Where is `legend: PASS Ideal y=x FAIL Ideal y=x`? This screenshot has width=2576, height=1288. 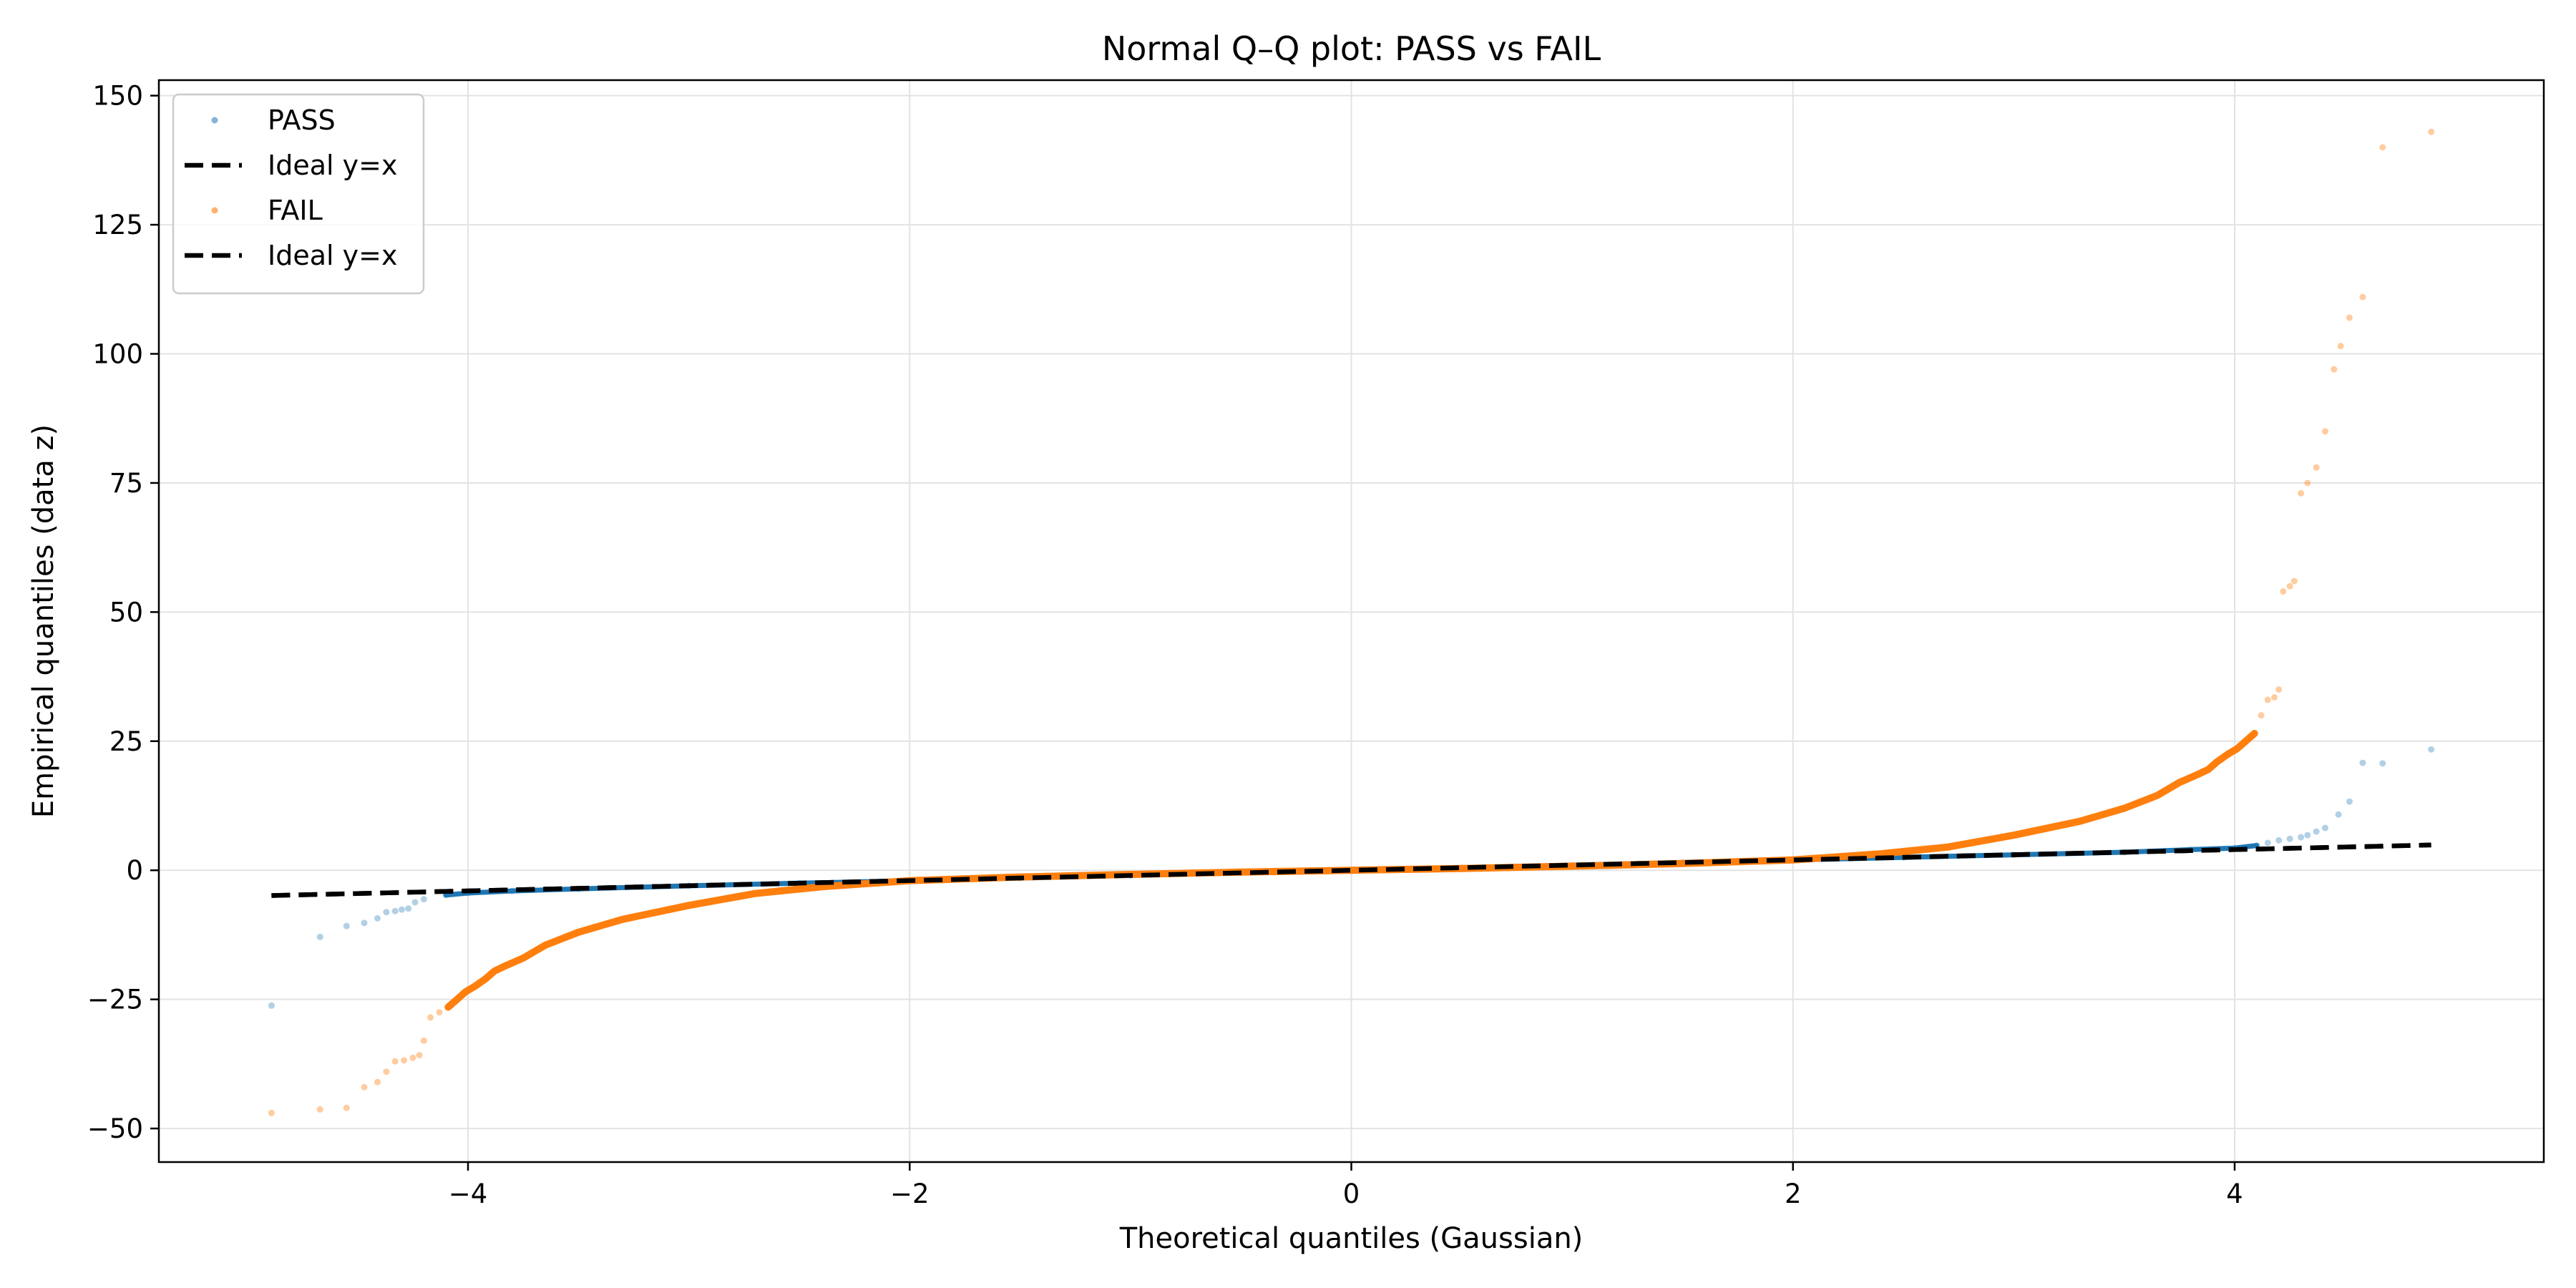
legend: PASS Ideal y=x FAIL Ideal y=x is located at coordinates (298, 194).